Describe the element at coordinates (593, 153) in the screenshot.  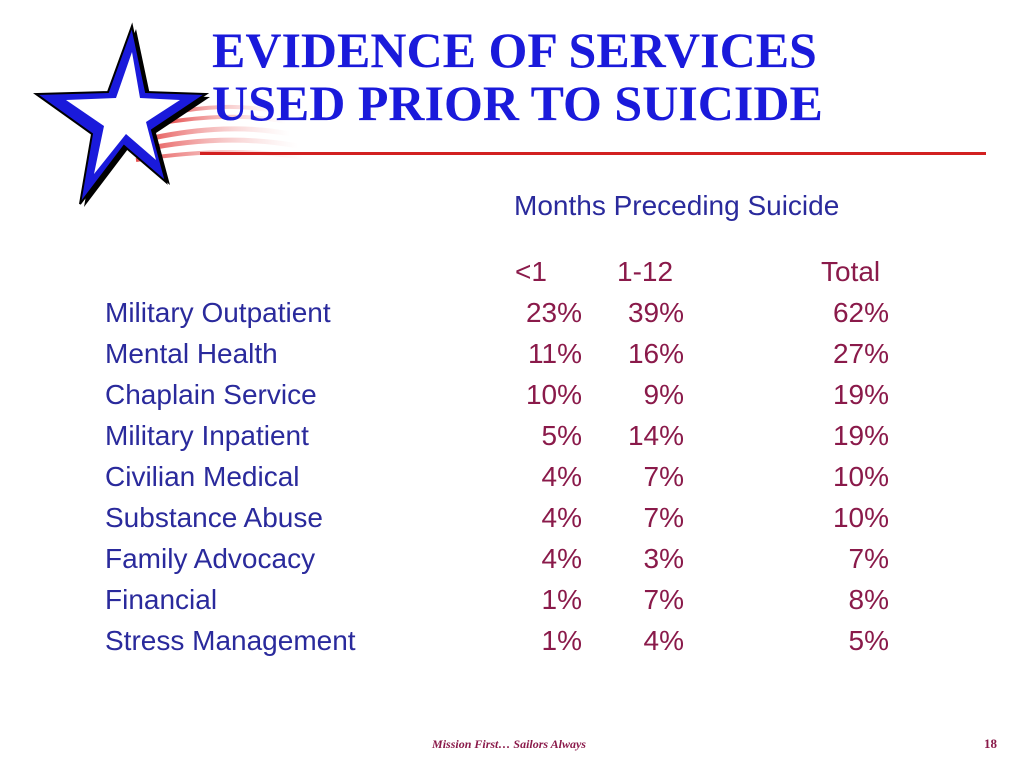
I see `title-divider` at that location.